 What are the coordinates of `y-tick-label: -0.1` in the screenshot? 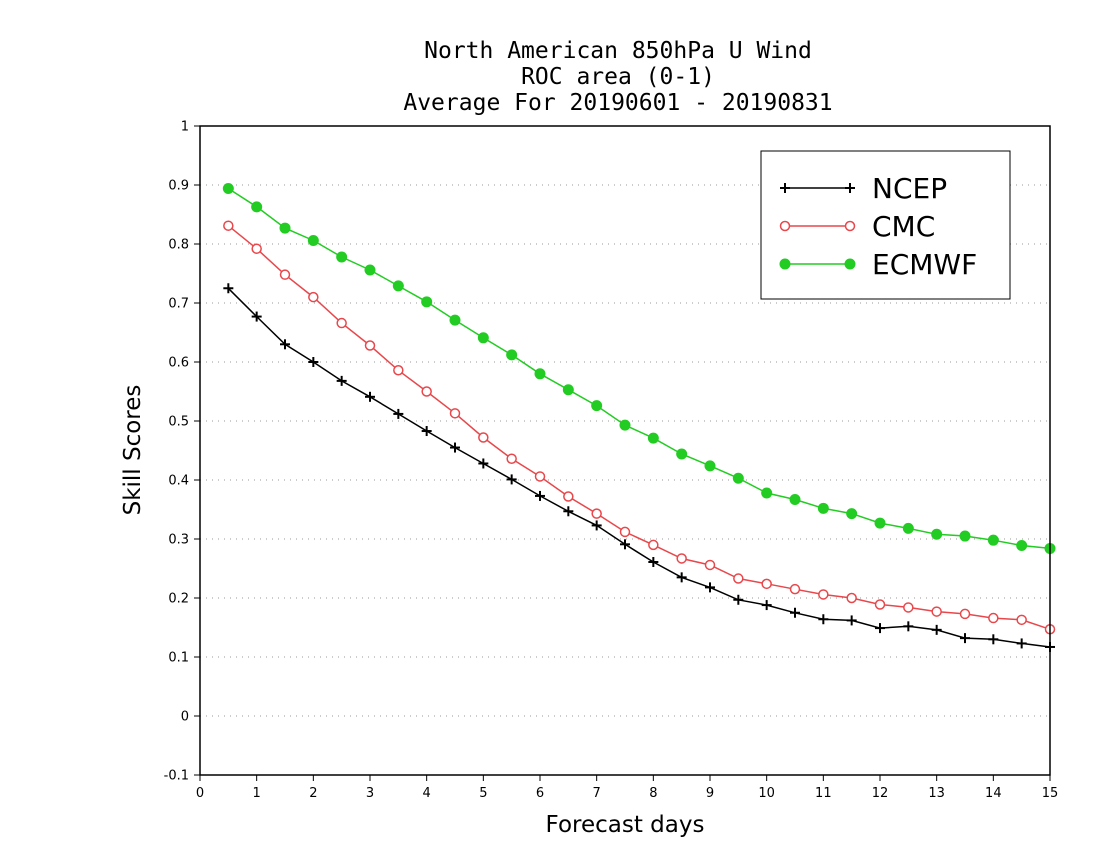 It's located at (176, 776).